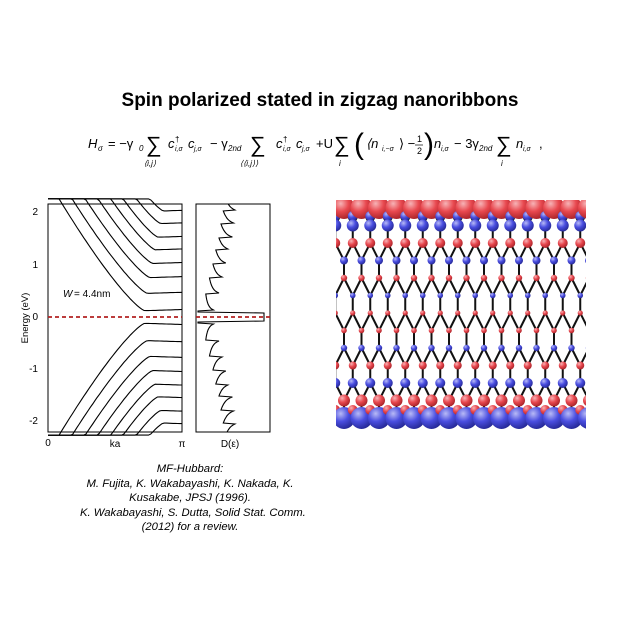  I want to click on eq-term3-n-sub: i,σ, so click(445, 149).